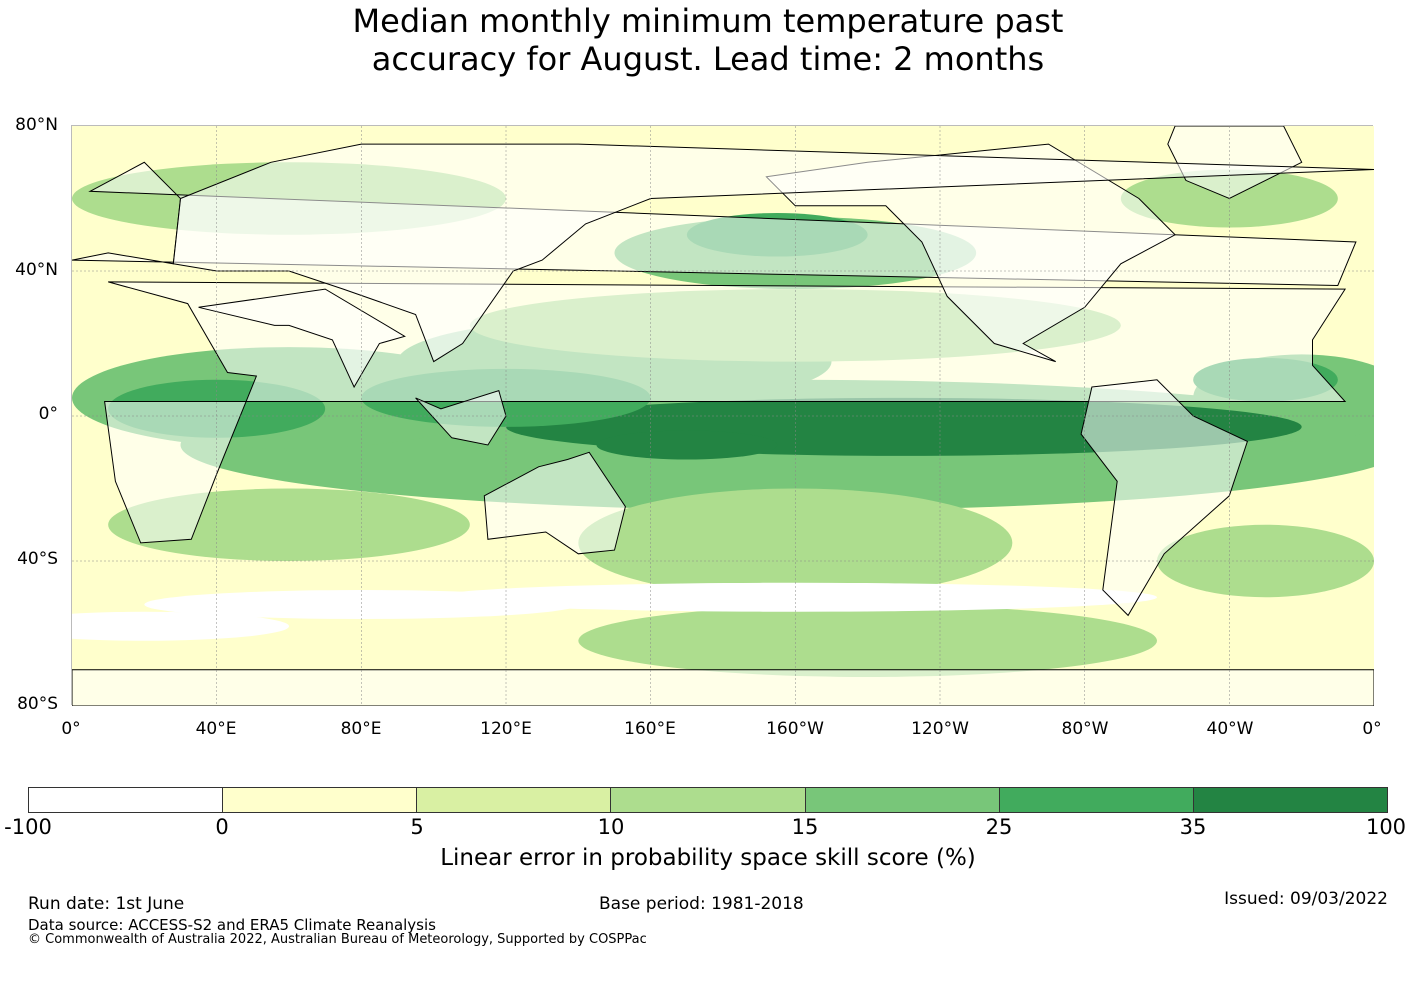  I want to click on lon-label-0-west: 0°, so click(71, 729).